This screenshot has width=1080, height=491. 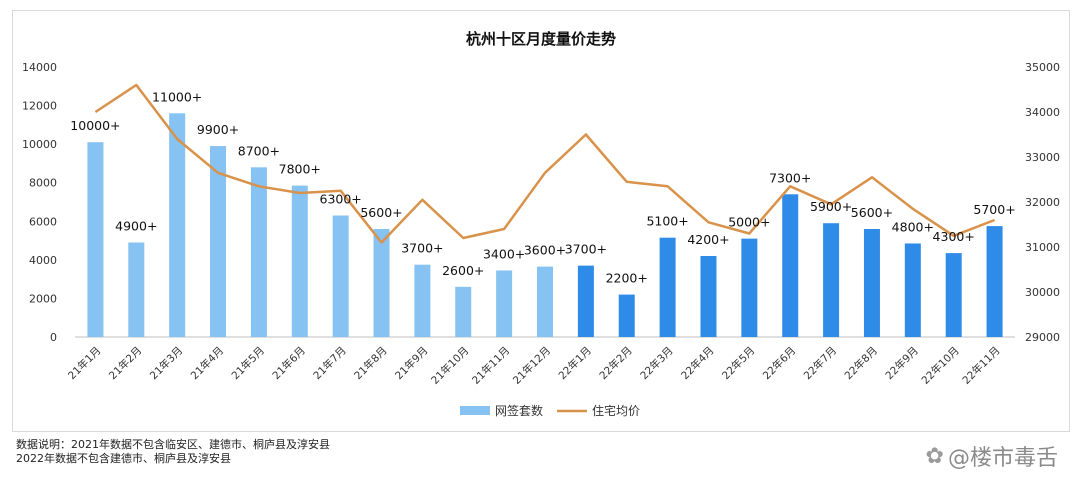 What do you see at coordinates (39, 106) in the screenshot?
I see `left-tick-label: 12000` at bounding box center [39, 106].